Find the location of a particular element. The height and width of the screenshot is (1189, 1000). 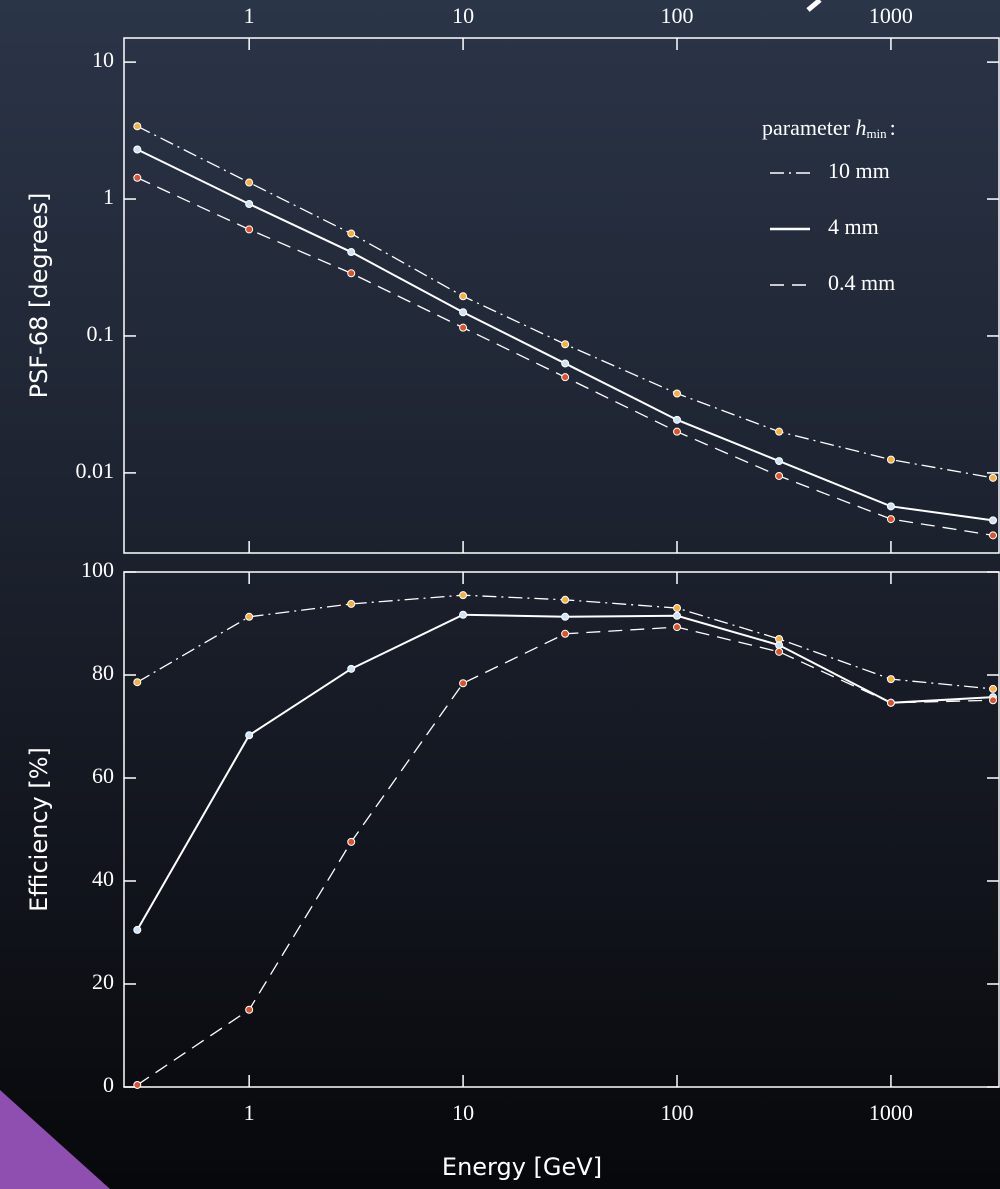

y-axis-label: Efficiency [%] is located at coordinates (39, 829).